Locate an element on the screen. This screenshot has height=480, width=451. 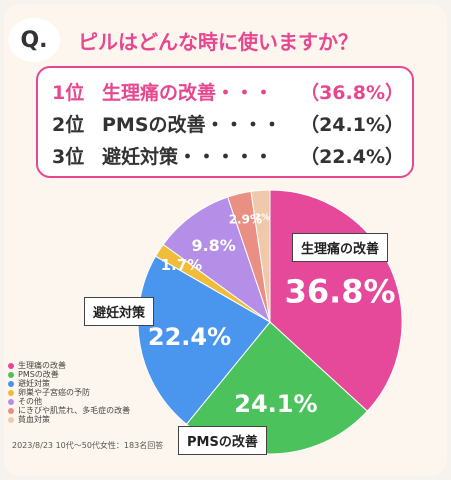
rank-label: PMSの改善・・・・ is located at coordinates (192, 125).